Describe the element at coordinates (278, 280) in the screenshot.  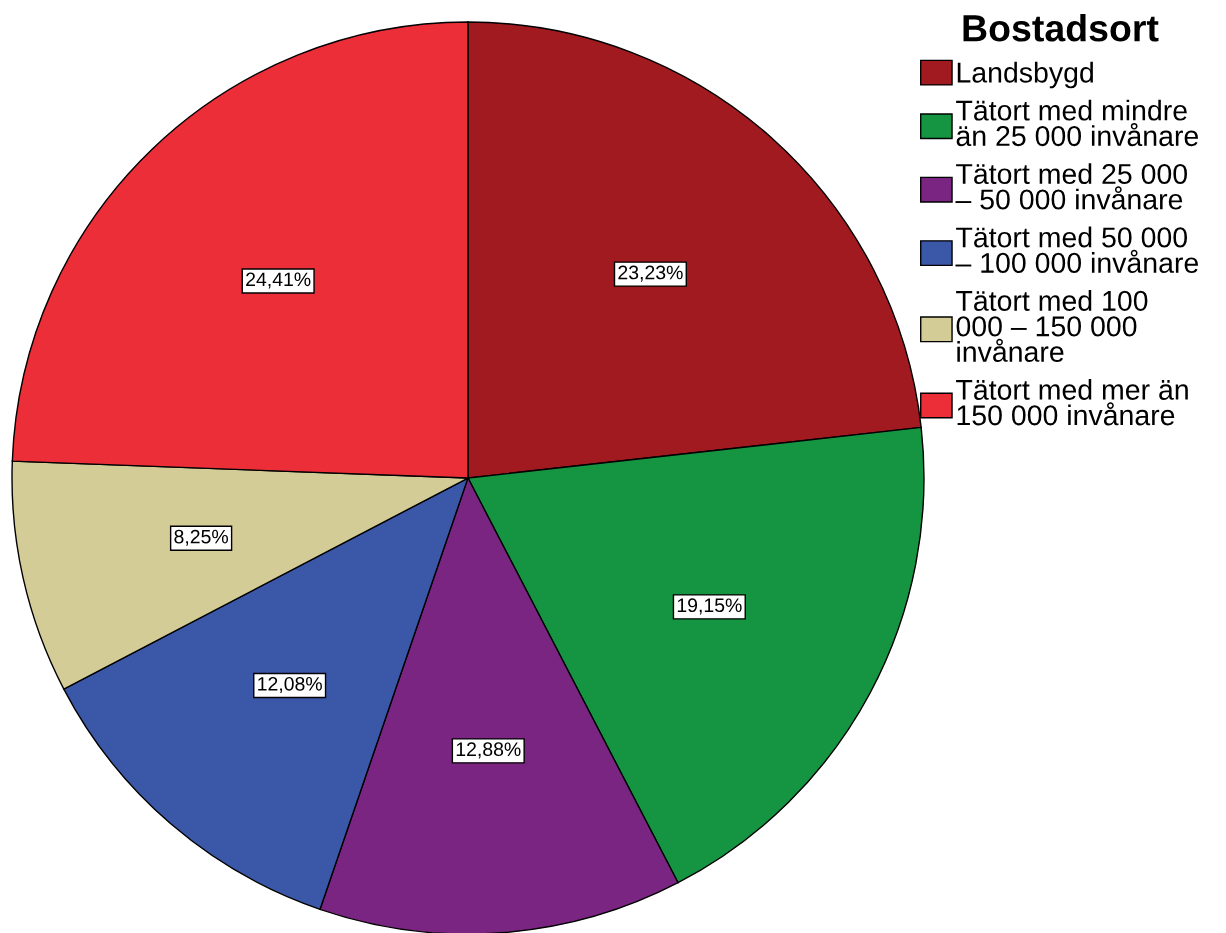
I see `data-label: 24,41%` at that location.